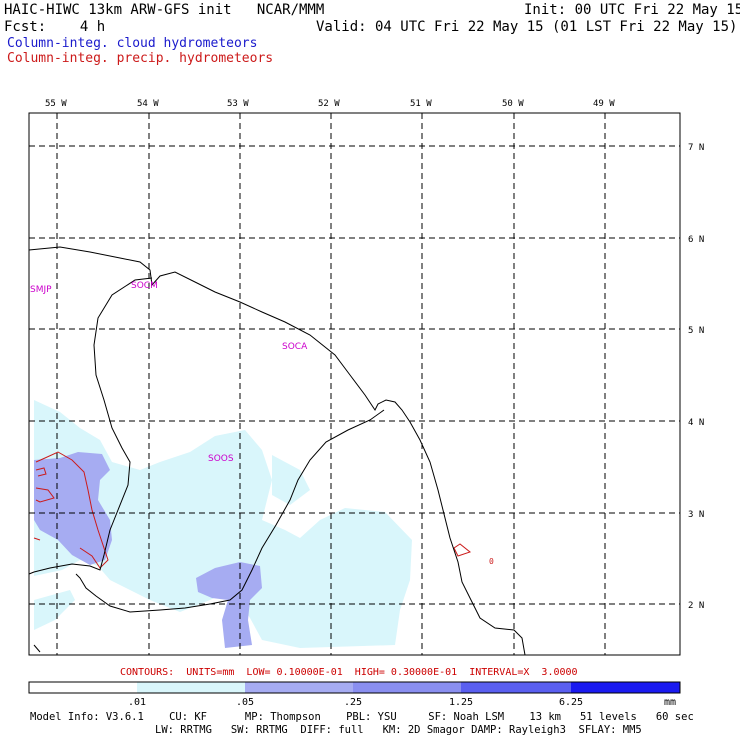  Describe the element at coordinates (140, 58) in the screenshot. I see `field-precip-hydrometeors: Column-integ. precip. hydrometeors` at that location.